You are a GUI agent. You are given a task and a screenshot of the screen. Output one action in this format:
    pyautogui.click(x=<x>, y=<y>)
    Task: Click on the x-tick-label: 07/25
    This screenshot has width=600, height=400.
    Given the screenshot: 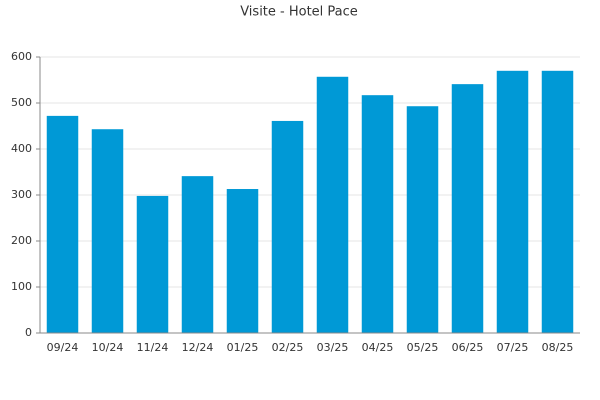 What is the action you would take?
    pyautogui.click(x=513, y=347)
    